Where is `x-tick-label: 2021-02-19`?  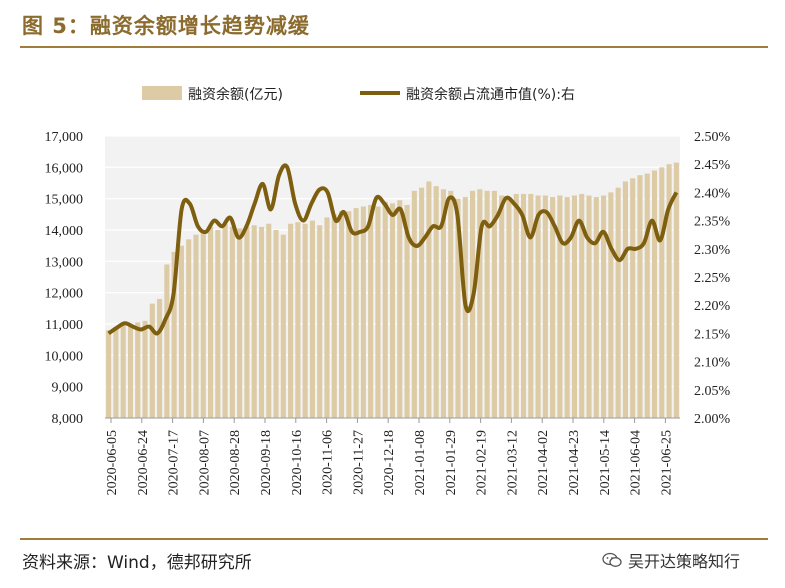
x-tick-label: 2021-02-19 is located at coordinates (482, 462).